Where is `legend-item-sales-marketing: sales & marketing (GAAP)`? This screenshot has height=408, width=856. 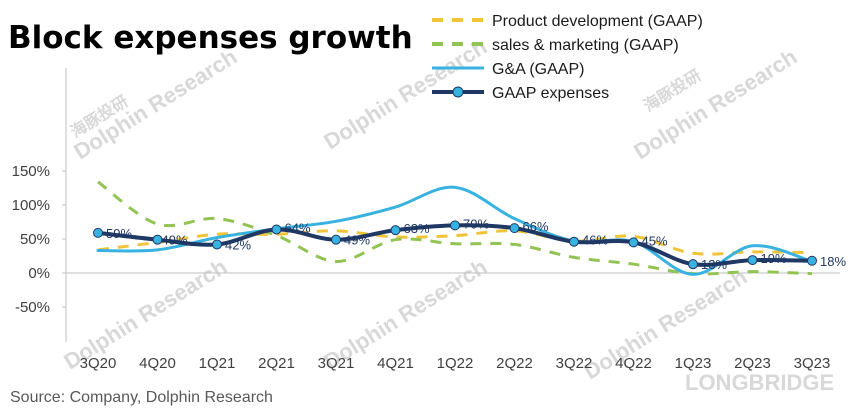 legend-item-sales-marketing: sales & marketing (GAAP) is located at coordinates (555, 45).